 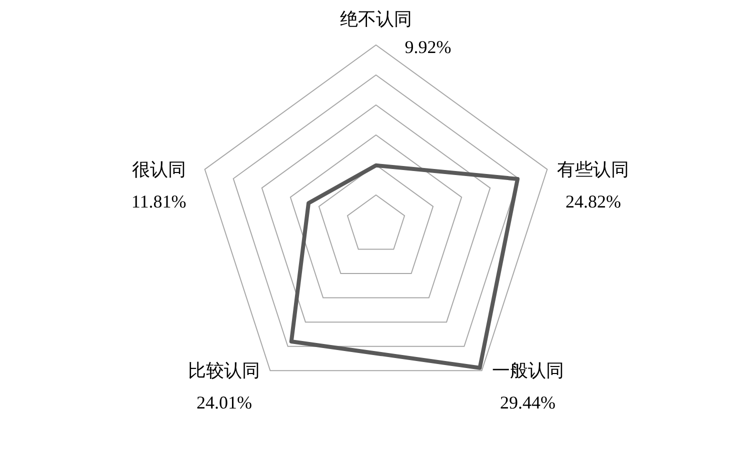 What do you see at coordinates (528, 386) in the screenshot?
I see `spoke-label: 一般认同 29.44%` at bounding box center [528, 386].